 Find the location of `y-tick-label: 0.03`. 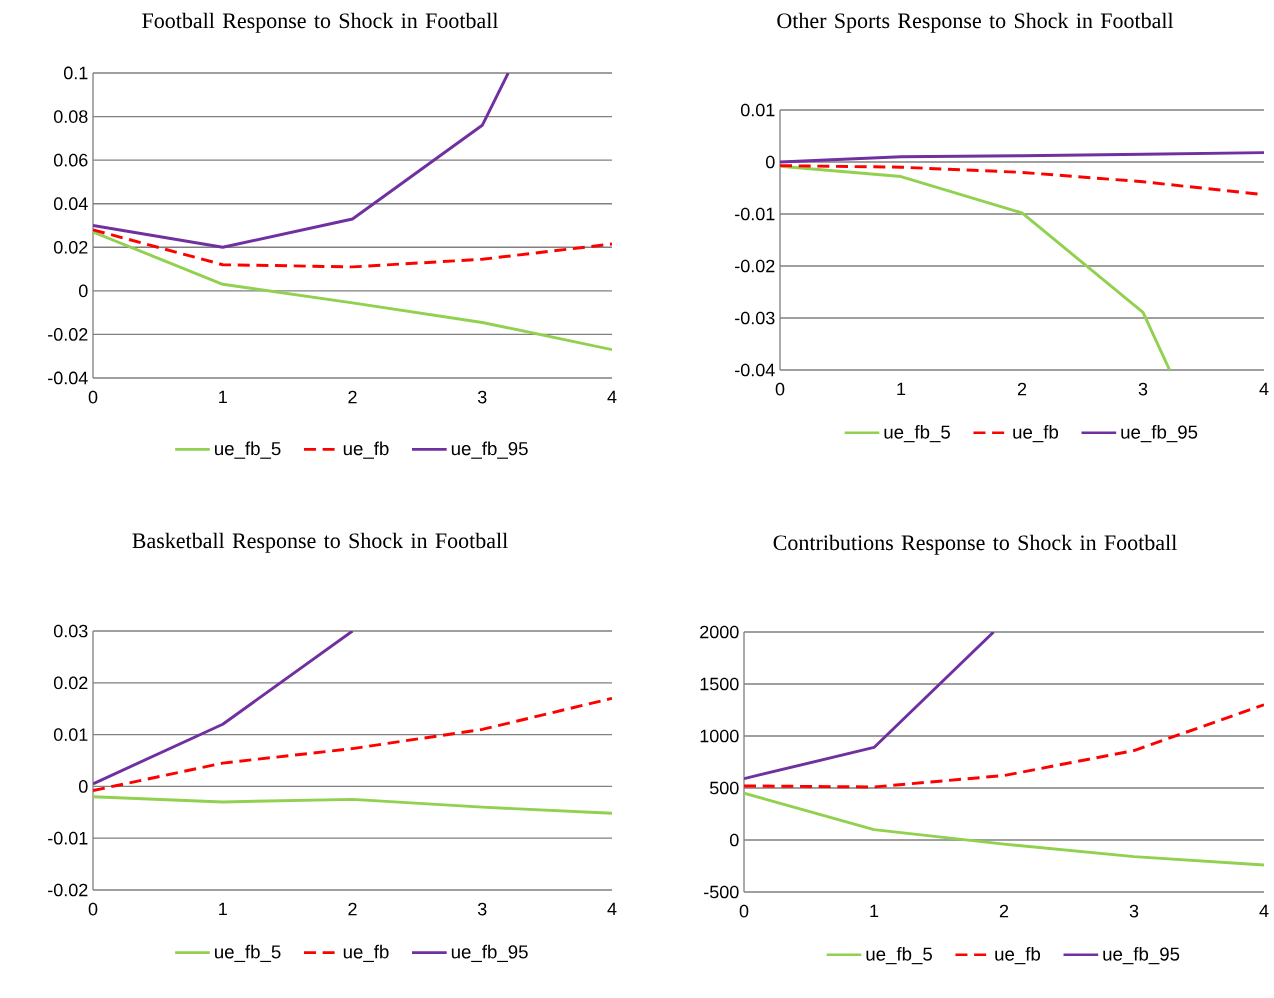

y-tick-label: 0.03 is located at coordinates (70, 631).